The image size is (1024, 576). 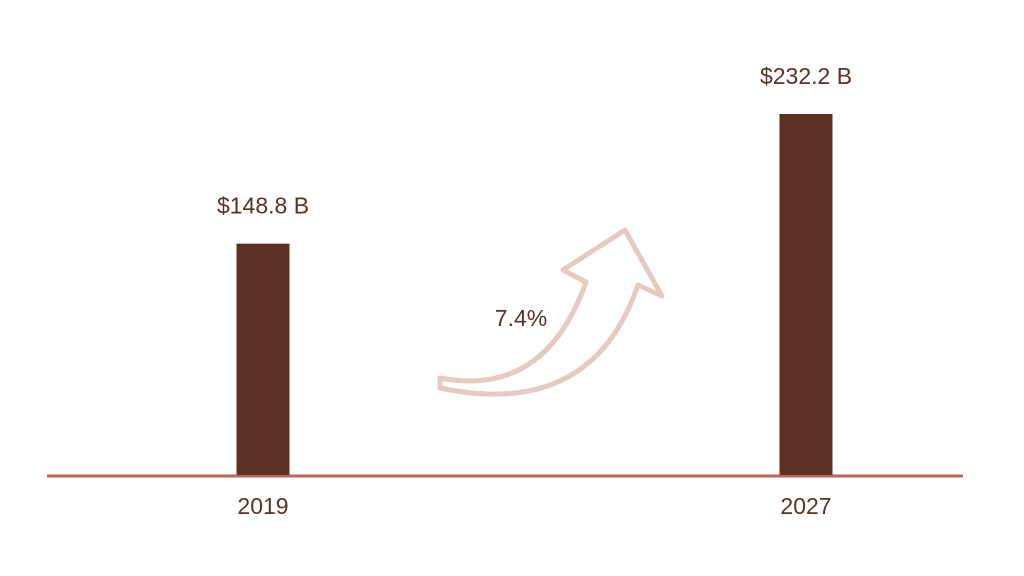 What do you see at coordinates (805, 506) in the screenshot?
I see `x-tick-label: 2027` at bounding box center [805, 506].